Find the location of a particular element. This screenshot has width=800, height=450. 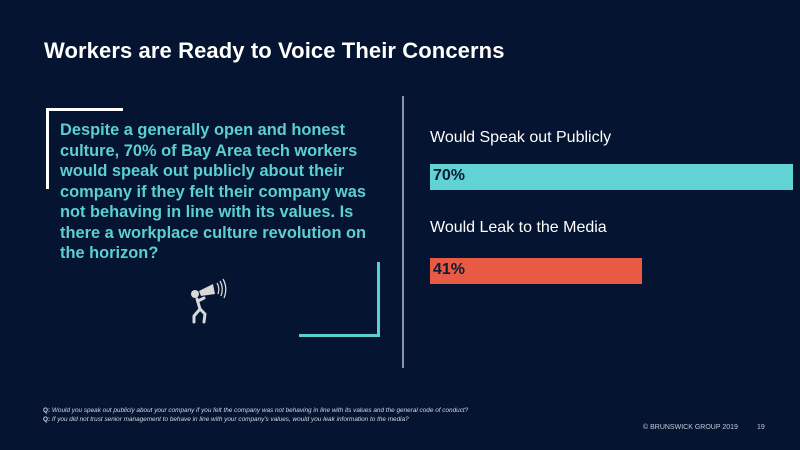

bar-value-speak-out: 70% is located at coordinates (449, 176).